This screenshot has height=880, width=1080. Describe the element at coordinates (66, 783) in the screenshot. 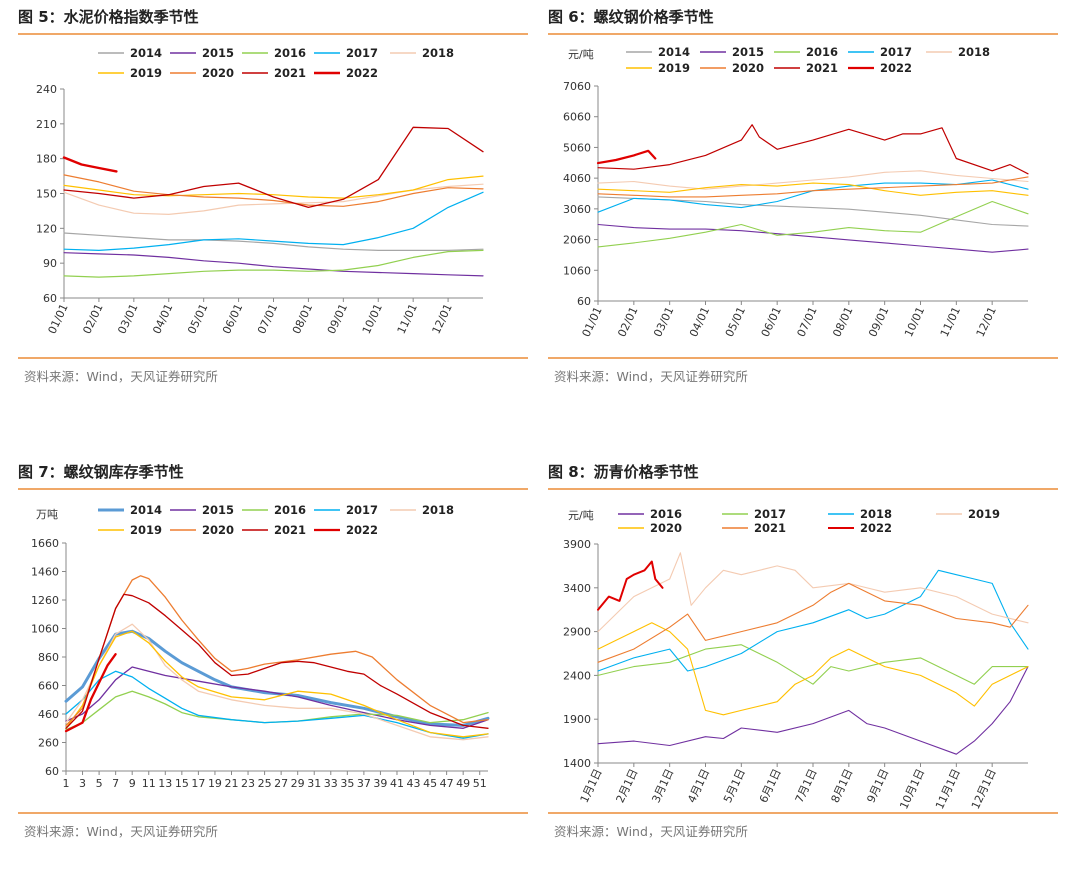

I see `x-tick-label: 1` at that location.